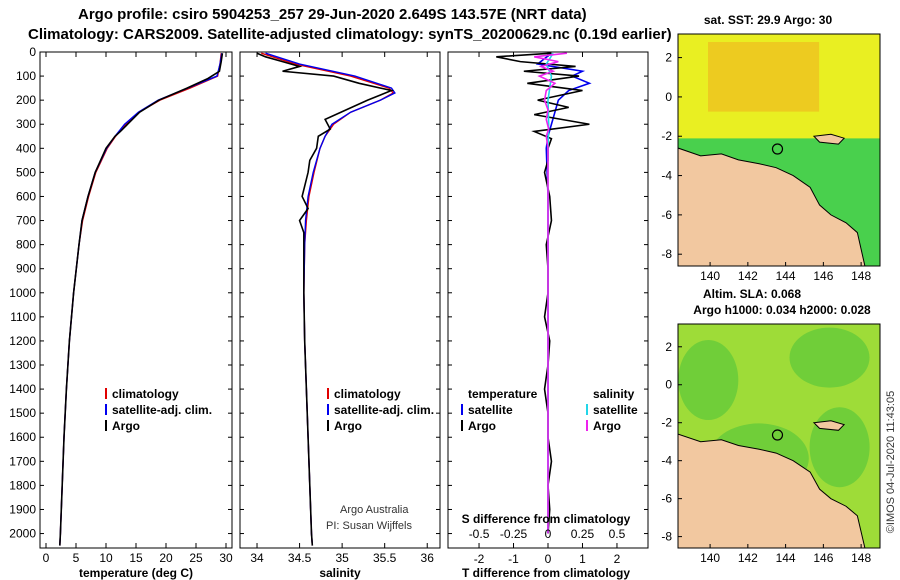 Image resolution: width=900 pixels, height=580 pixels. I want to click on diff-t-tick-label: 0, so click(548, 559).